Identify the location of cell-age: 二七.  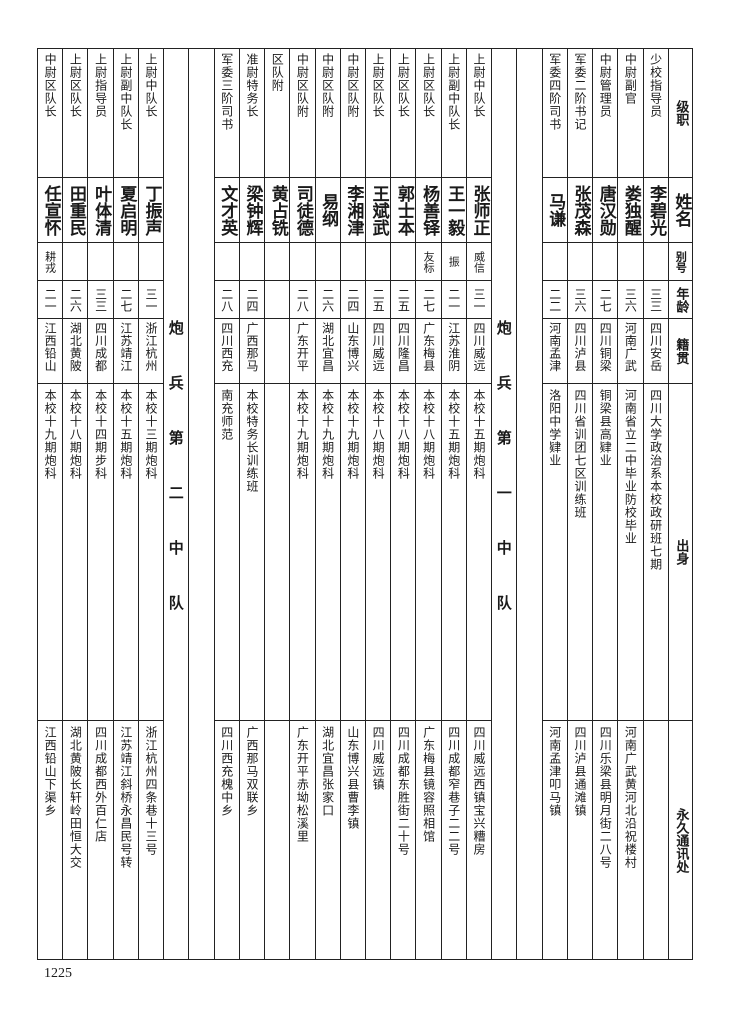
(125, 299).